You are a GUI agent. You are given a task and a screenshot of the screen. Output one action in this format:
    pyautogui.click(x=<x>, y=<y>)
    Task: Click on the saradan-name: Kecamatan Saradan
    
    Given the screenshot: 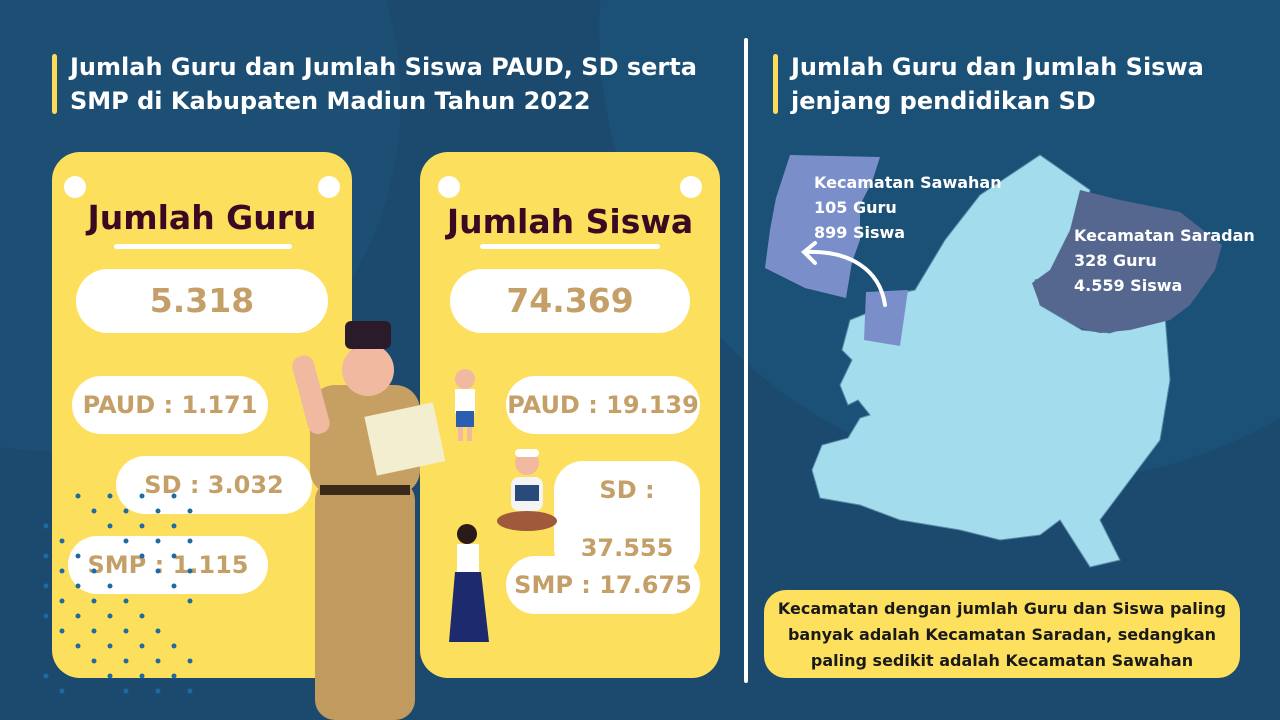 What is the action you would take?
    pyautogui.click(x=1164, y=235)
    